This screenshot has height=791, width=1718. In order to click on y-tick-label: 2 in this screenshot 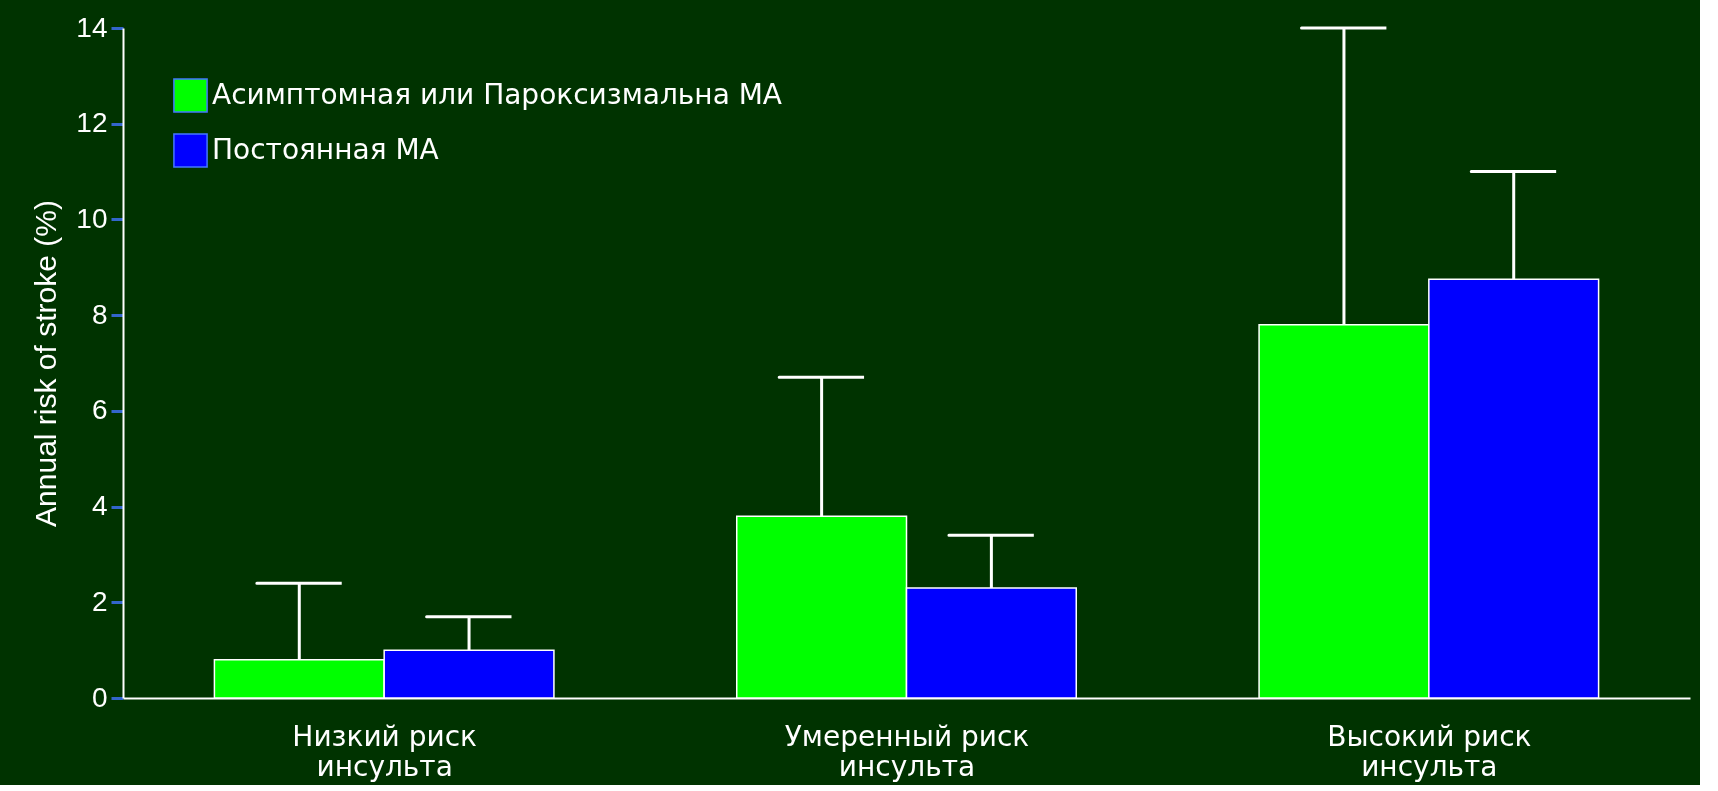, I will do `click(99, 601)`.